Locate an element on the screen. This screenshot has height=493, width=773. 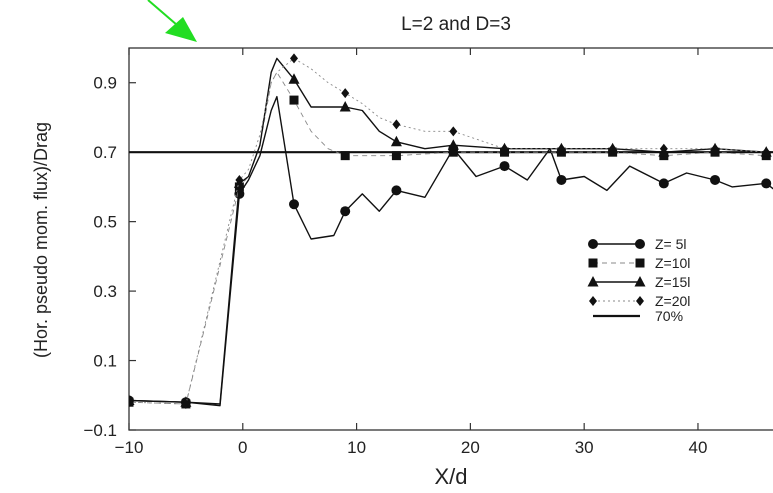
x-tick-label: 0 is located at coordinates (242, 447).